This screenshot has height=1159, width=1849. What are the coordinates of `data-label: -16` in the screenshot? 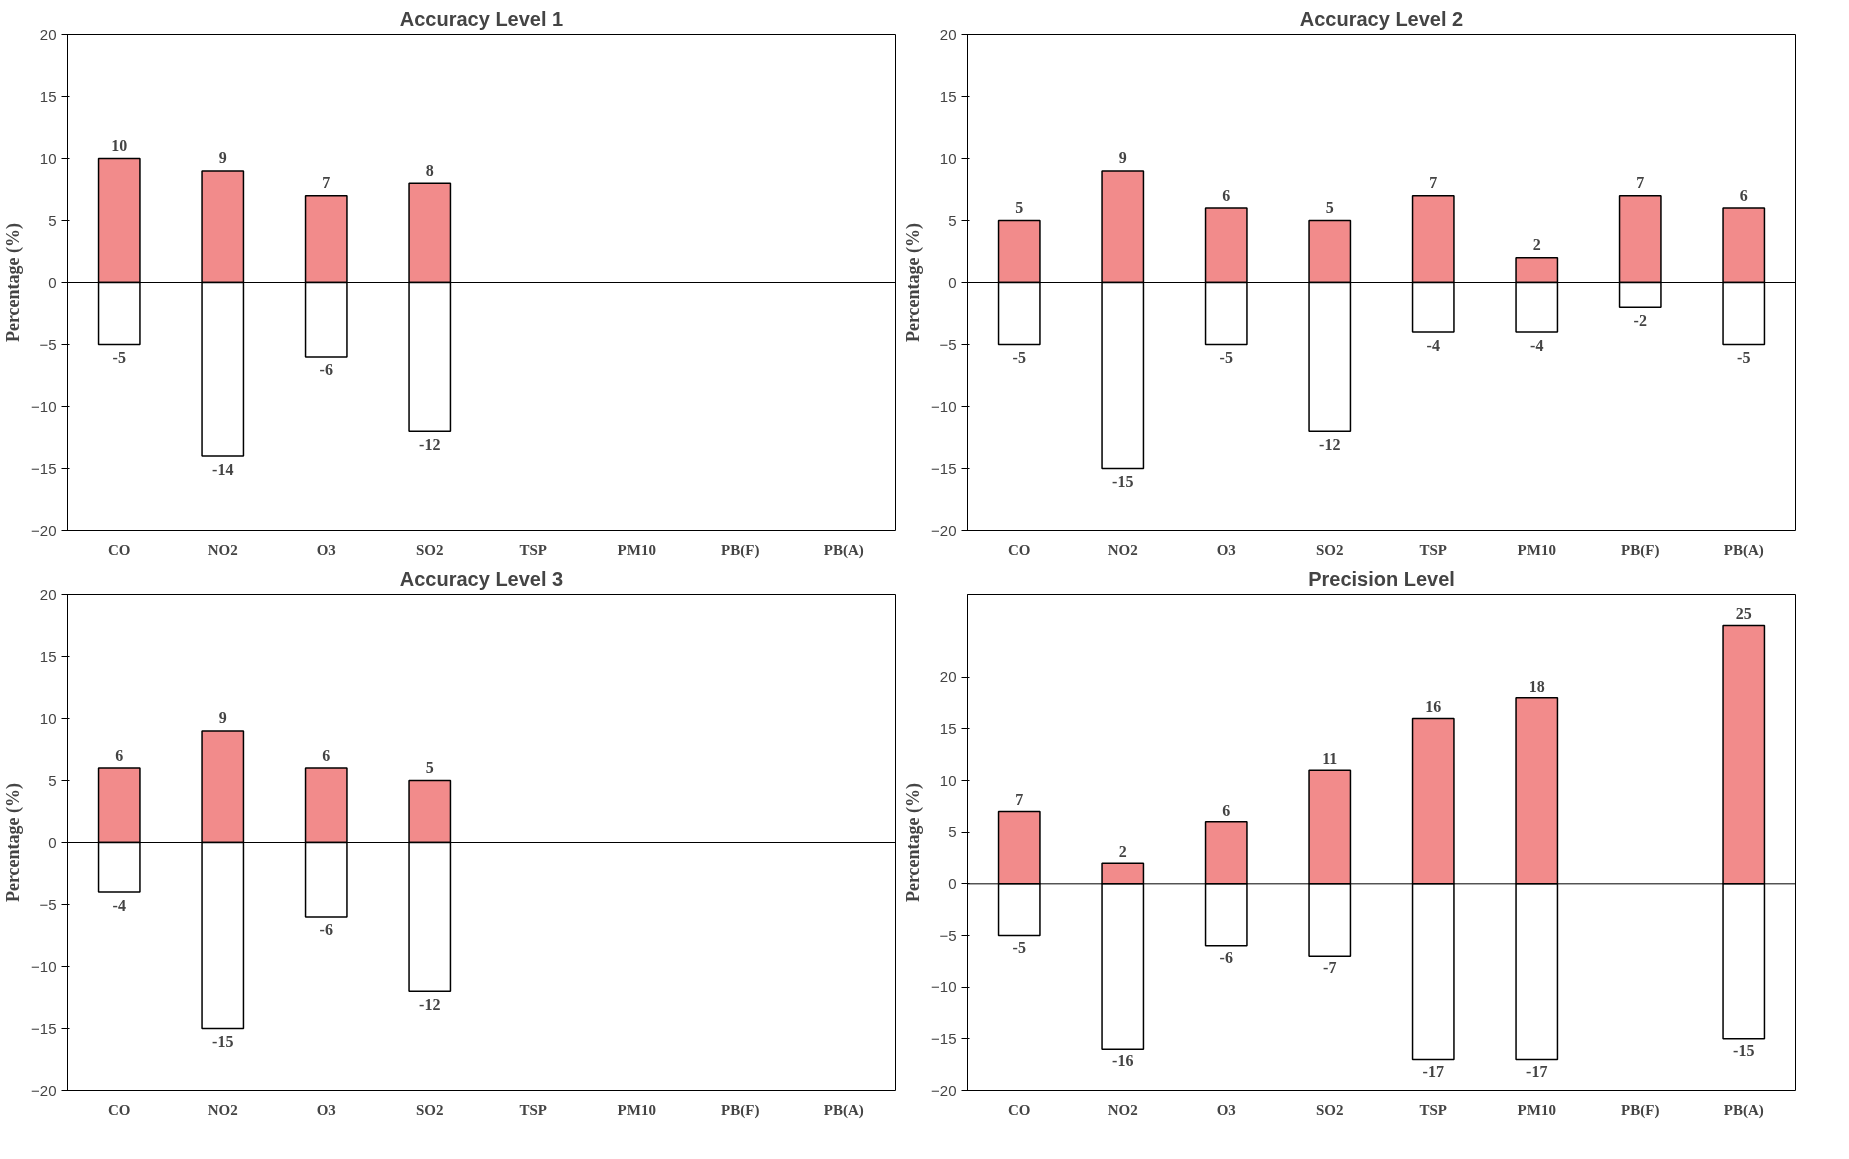 It's located at (1123, 1061).